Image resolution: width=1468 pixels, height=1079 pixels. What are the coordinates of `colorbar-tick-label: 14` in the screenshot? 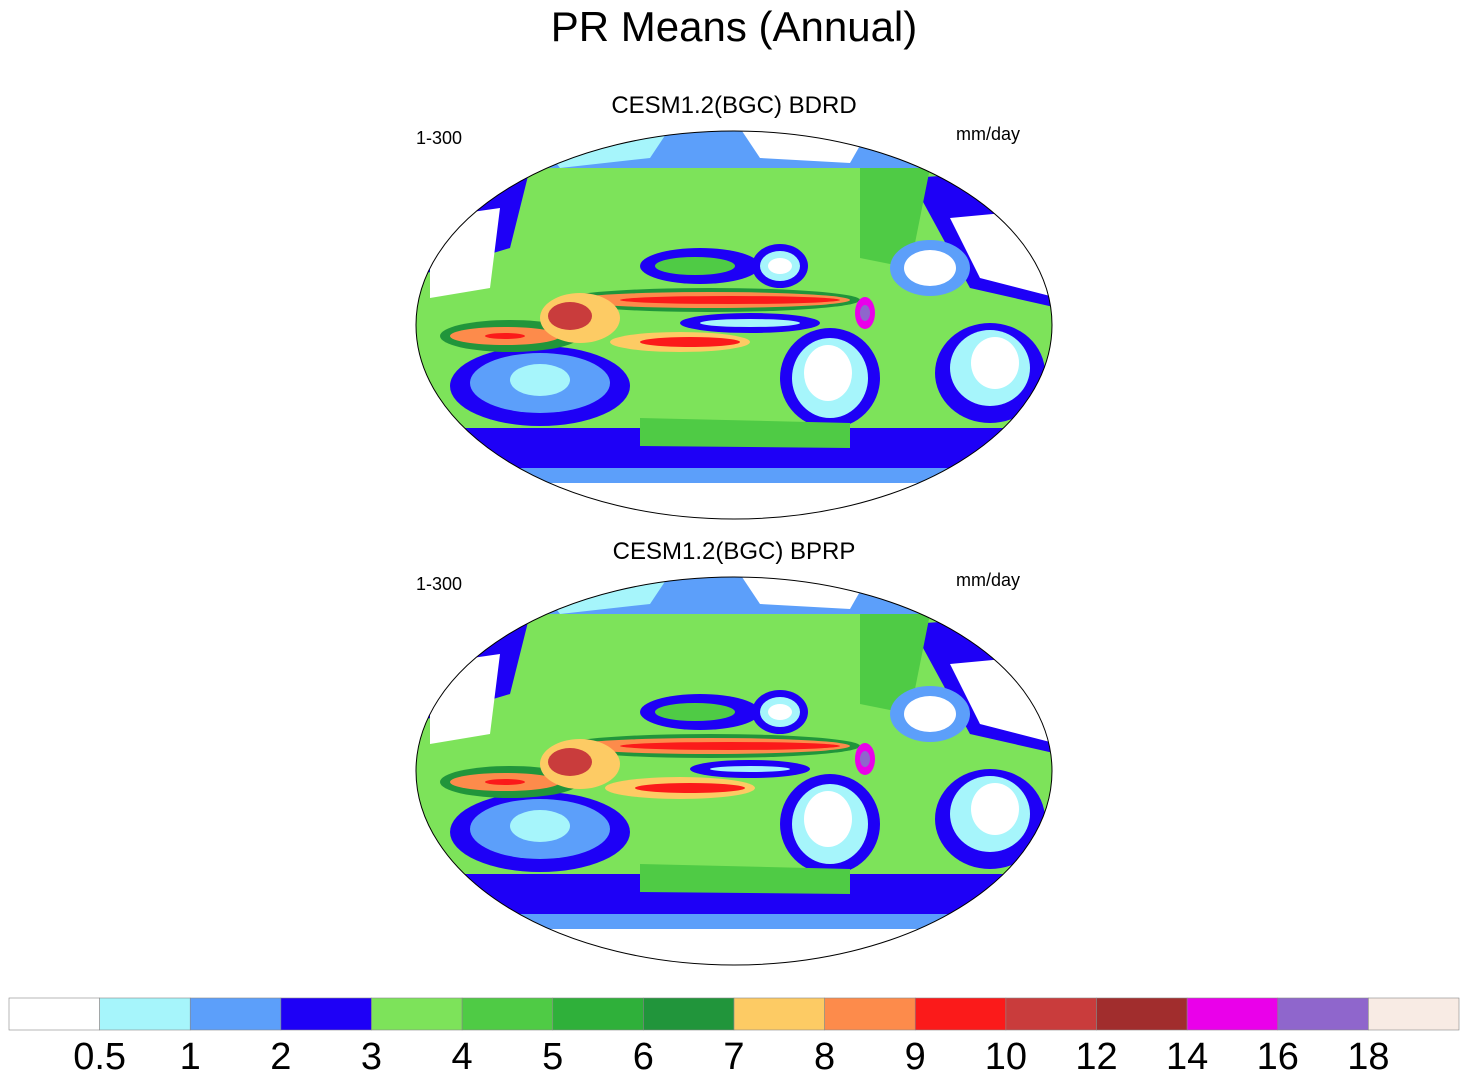 It's located at (1187, 1057).